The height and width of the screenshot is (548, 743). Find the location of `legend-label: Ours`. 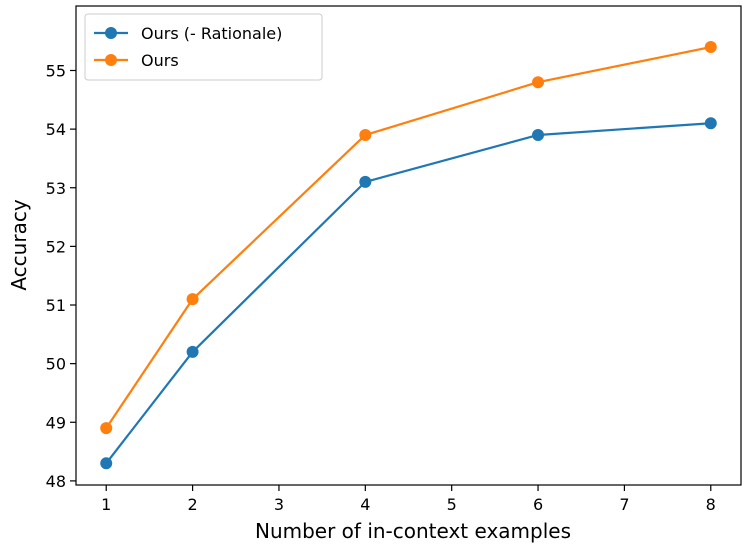

legend-label: Ours is located at coordinates (160, 60).